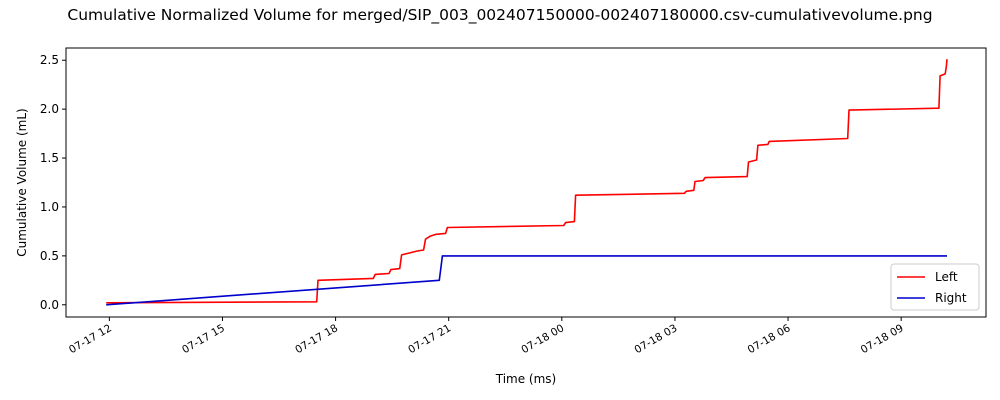 The width and height of the screenshot is (1000, 400). I want to click on legend-label-right: Right, so click(951, 298).